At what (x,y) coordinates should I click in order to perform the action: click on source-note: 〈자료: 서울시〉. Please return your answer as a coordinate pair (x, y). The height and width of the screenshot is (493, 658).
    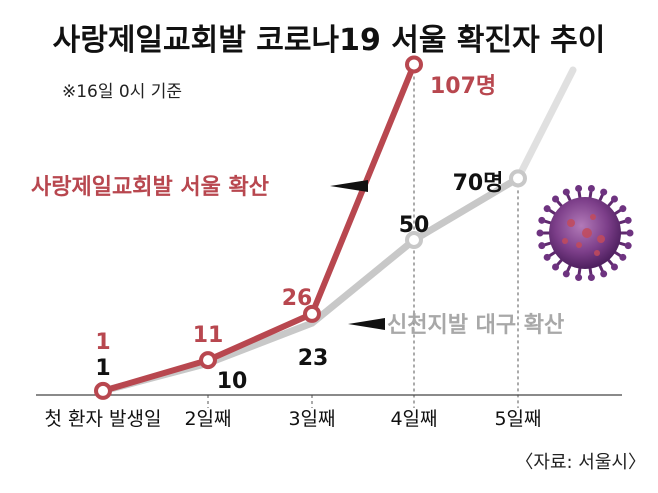
    Looking at the image, I should click on (580, 462).